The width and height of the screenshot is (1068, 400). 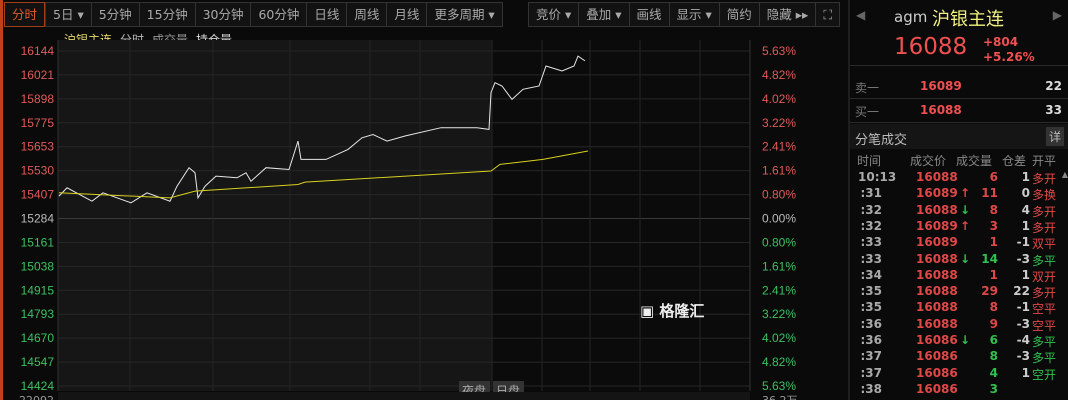 I want to click on tick-row: :34 16088 1 1 双开, so click(x=959, y=276).